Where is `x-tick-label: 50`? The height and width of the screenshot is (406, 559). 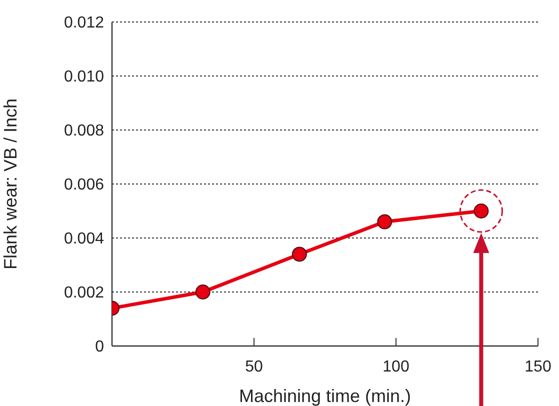 x-tick-label: 50 is located at coordinates (254, 367).